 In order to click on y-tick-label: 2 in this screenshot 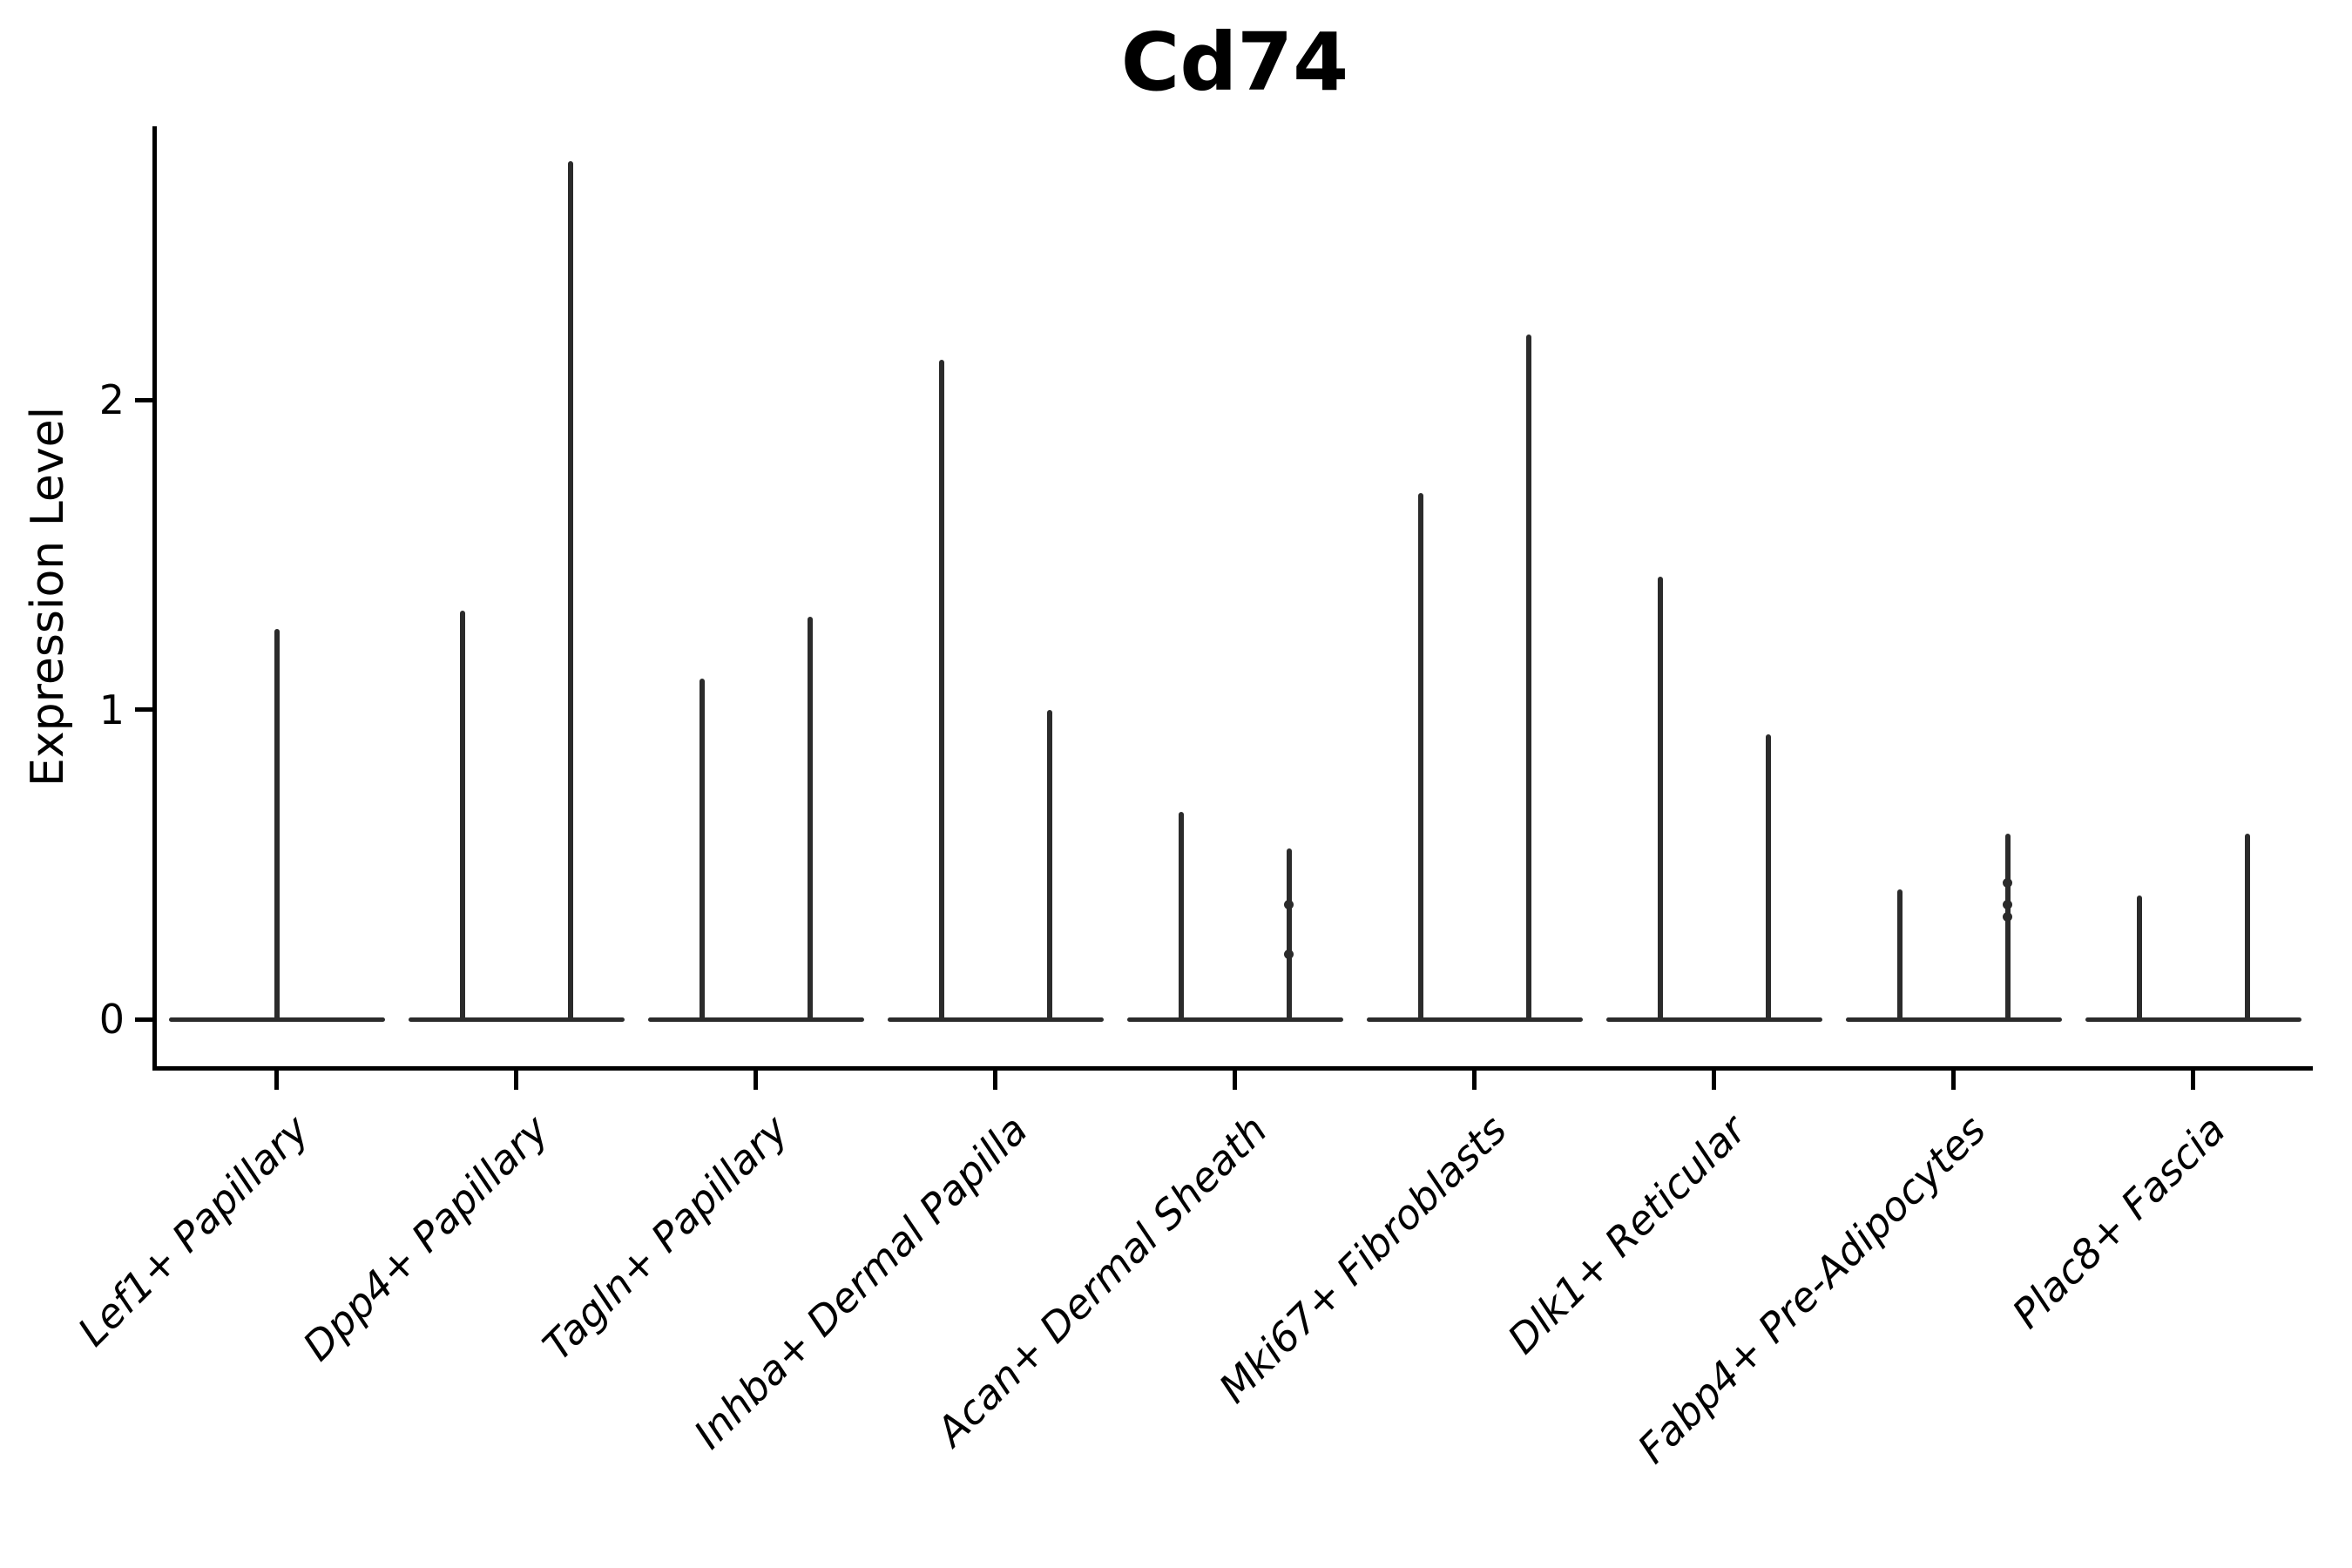, I will do `click(111, 399)`.